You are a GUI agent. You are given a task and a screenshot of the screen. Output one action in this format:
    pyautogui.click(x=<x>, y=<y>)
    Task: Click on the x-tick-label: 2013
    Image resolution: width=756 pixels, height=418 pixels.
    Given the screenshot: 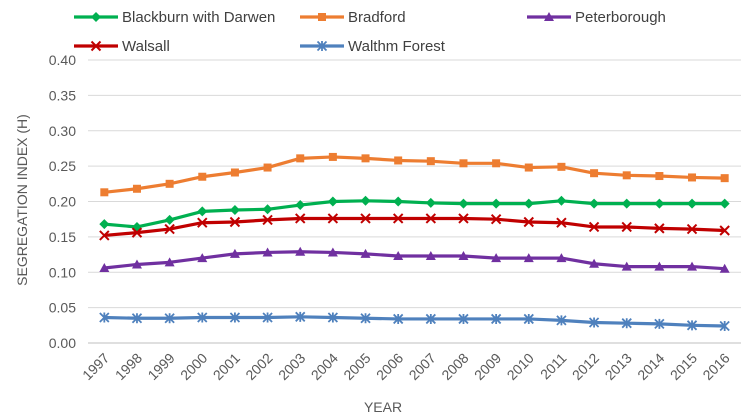 What is the action you would take?
    pyautogui.click(x=618, y=366)
    